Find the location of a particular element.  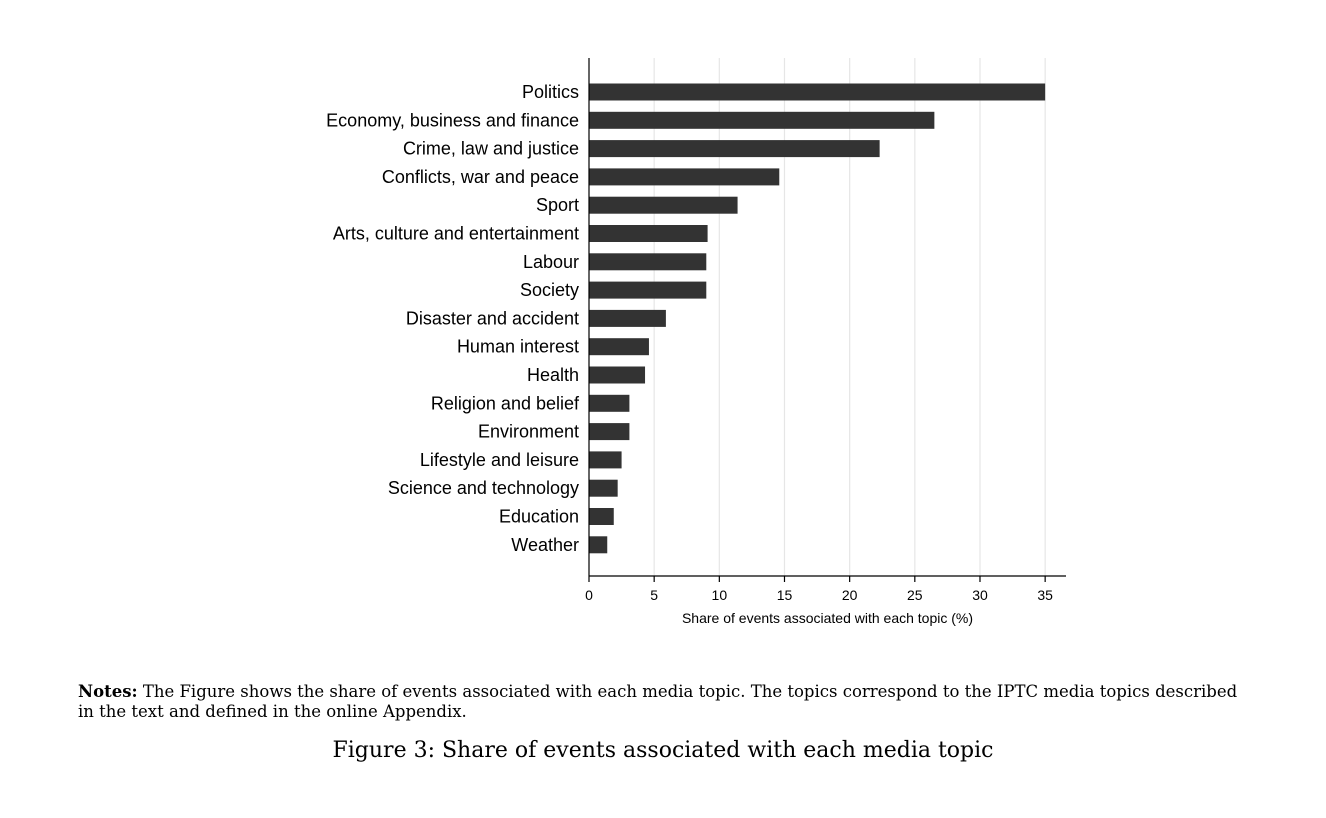

category-label-15: Education is located at coordinates (539, 517).